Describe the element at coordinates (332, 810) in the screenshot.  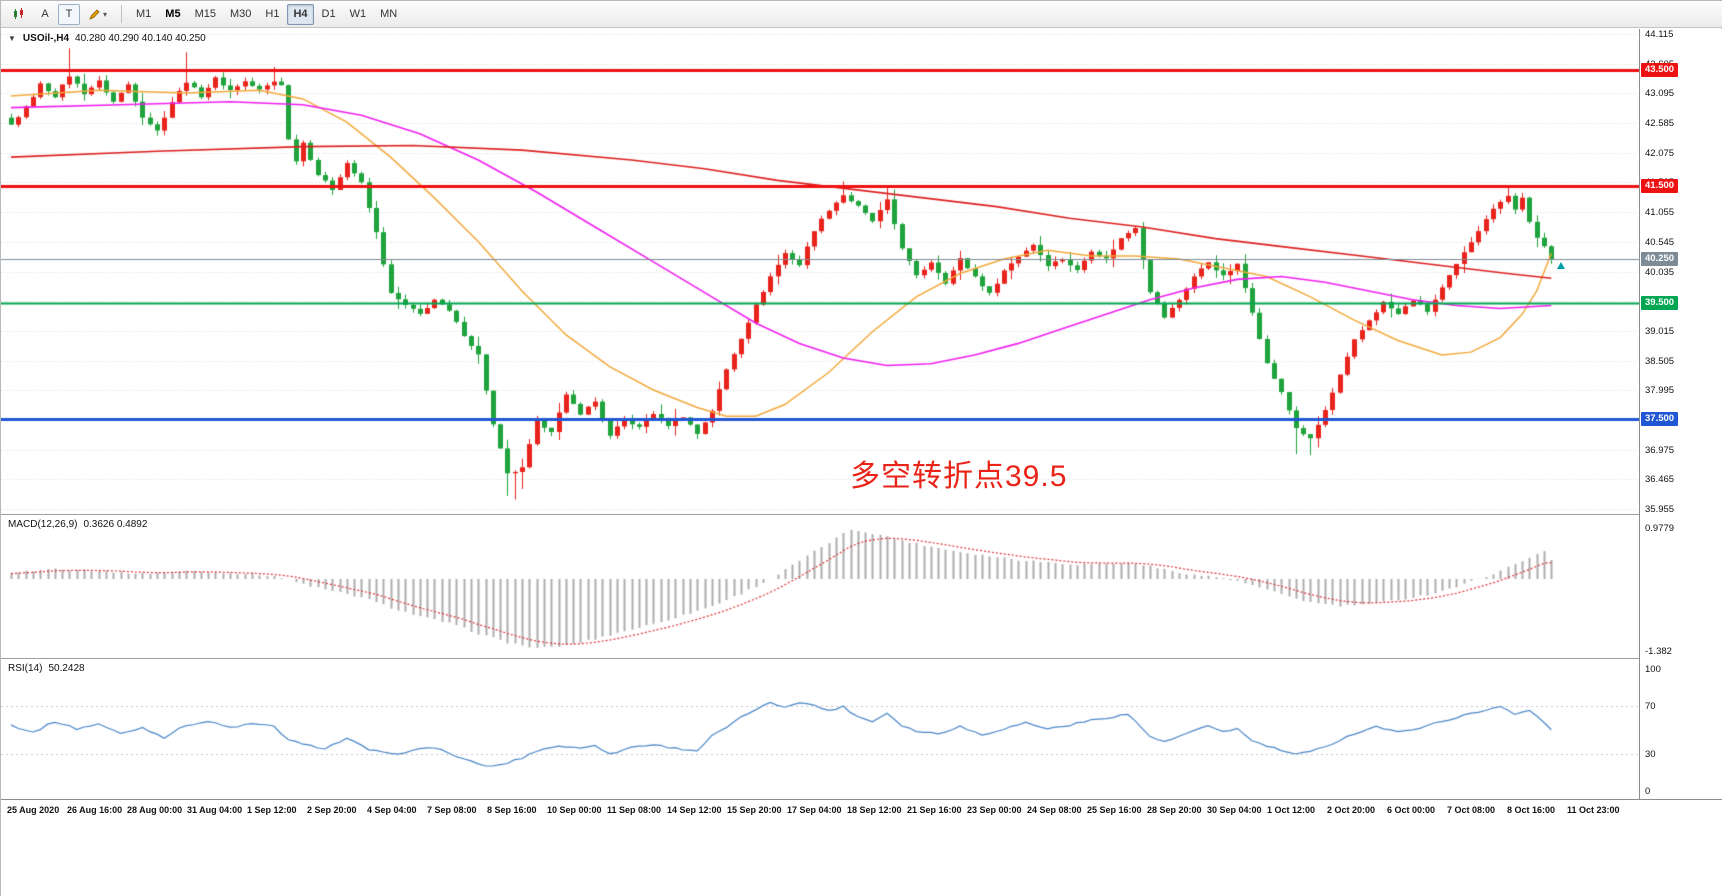
I see `time-tick-label: 2 Sep 20:00` at that location.